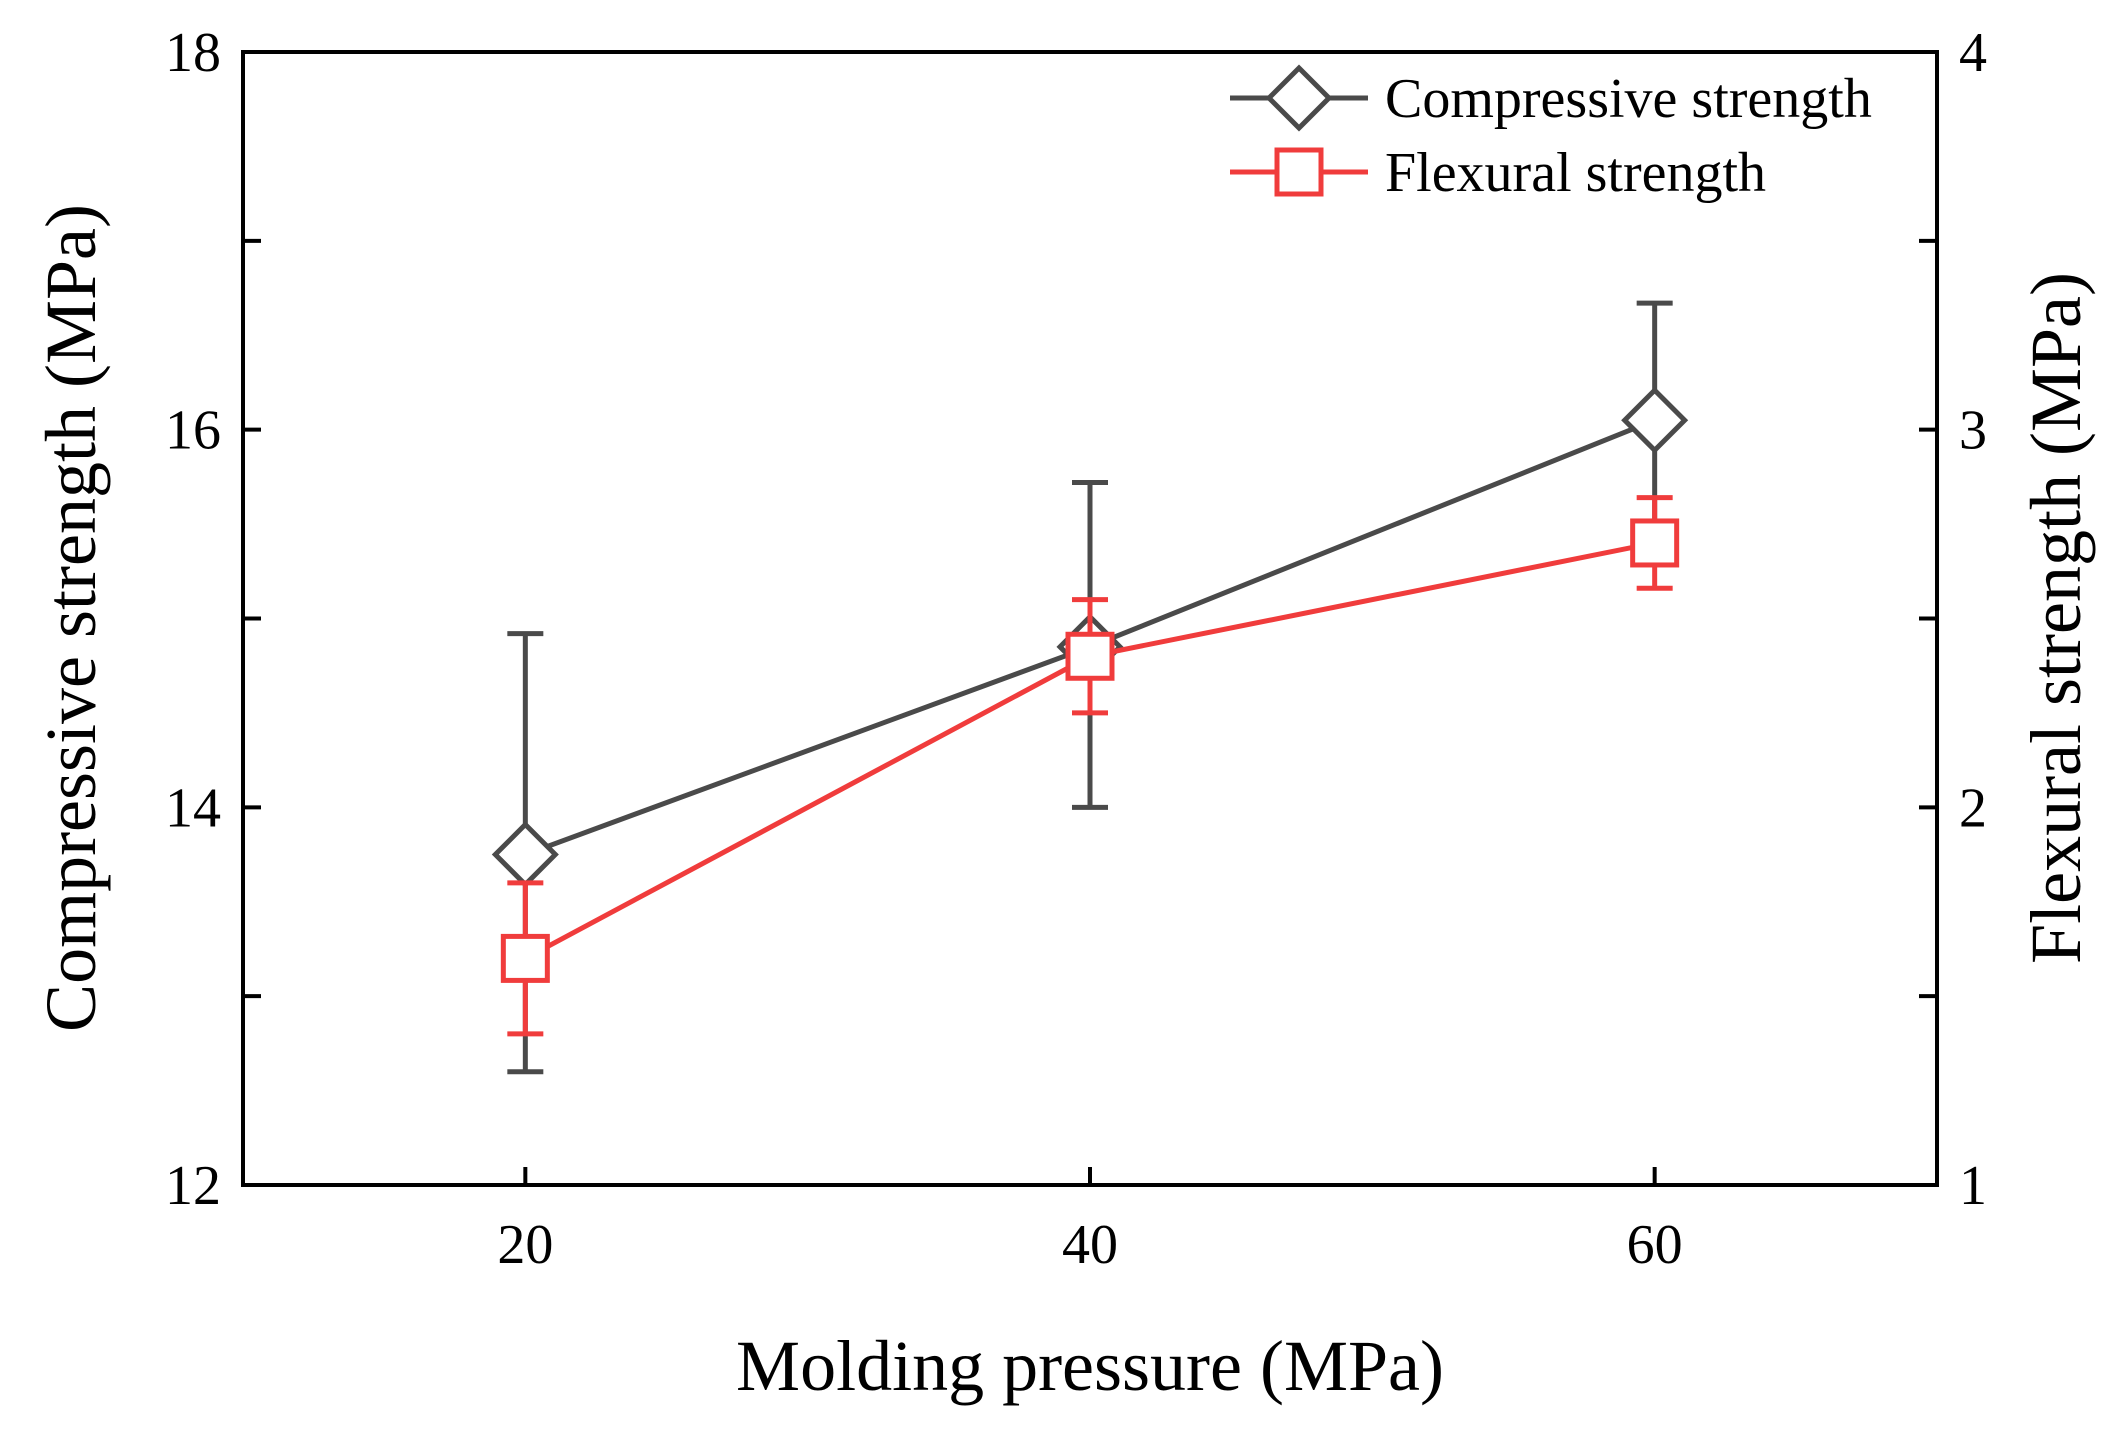  What do you see at coordinates (1973, 808) in the screenshot?
I see `y2-tick-label: 2` at bounding box center [1973, 808].